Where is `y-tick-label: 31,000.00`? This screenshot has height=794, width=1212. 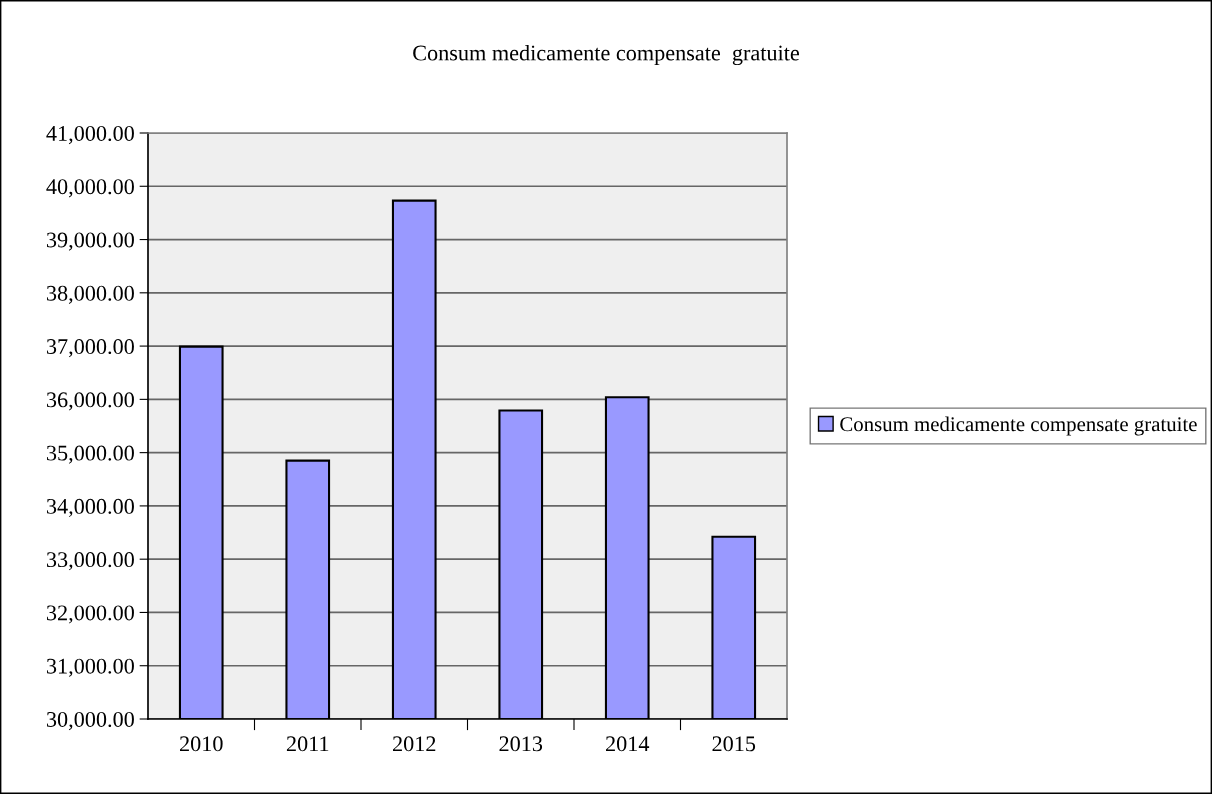
y-tick-label: 31,000.00 is located at coordinates (90, 667).